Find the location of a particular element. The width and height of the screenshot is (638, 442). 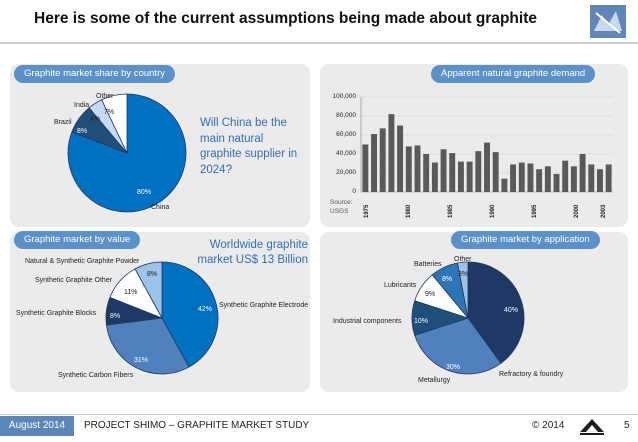

demand-xtick: 1985 is located at coordinates (451, 211).